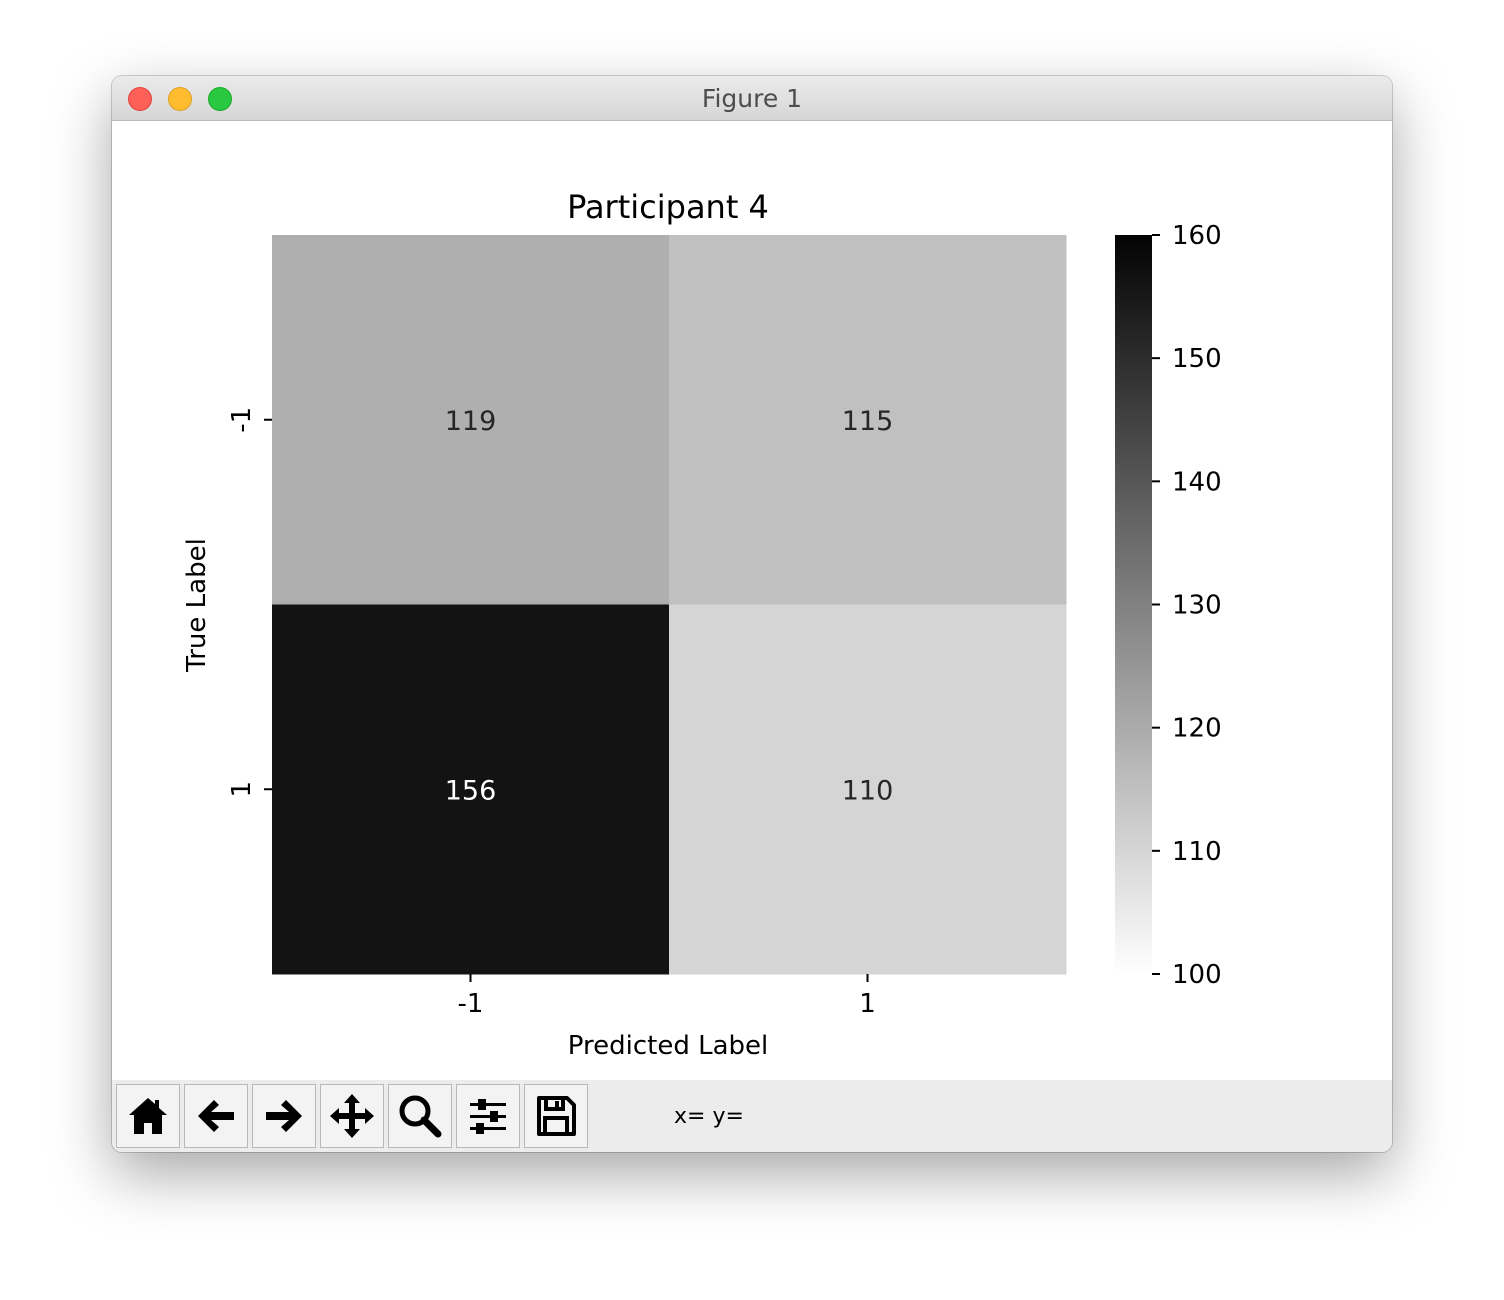 The width and height of the screenshot is (1504, 1300). I want to click on x-axis-label: Predicted Label, so click(668, 1046).